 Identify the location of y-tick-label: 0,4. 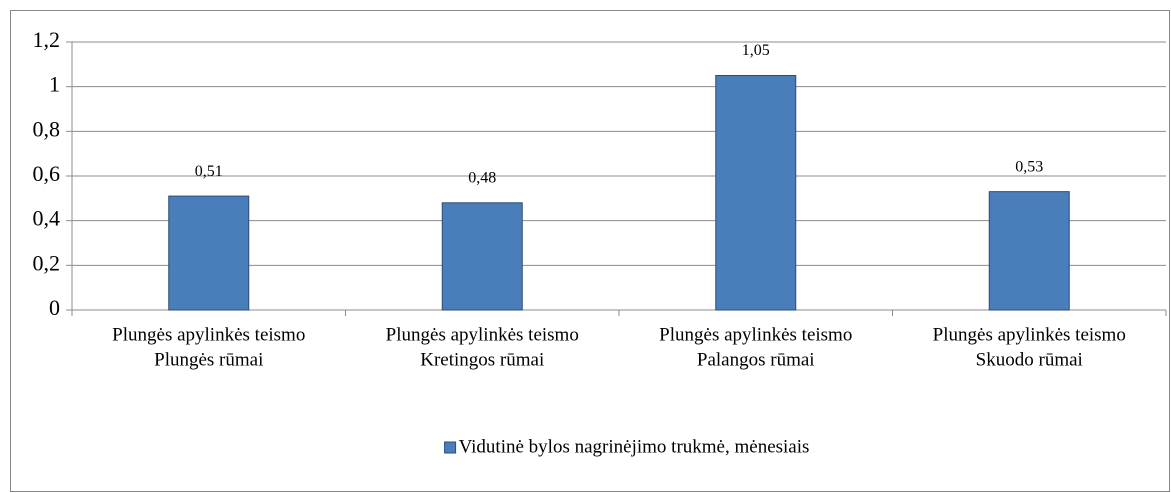
(47, 218).